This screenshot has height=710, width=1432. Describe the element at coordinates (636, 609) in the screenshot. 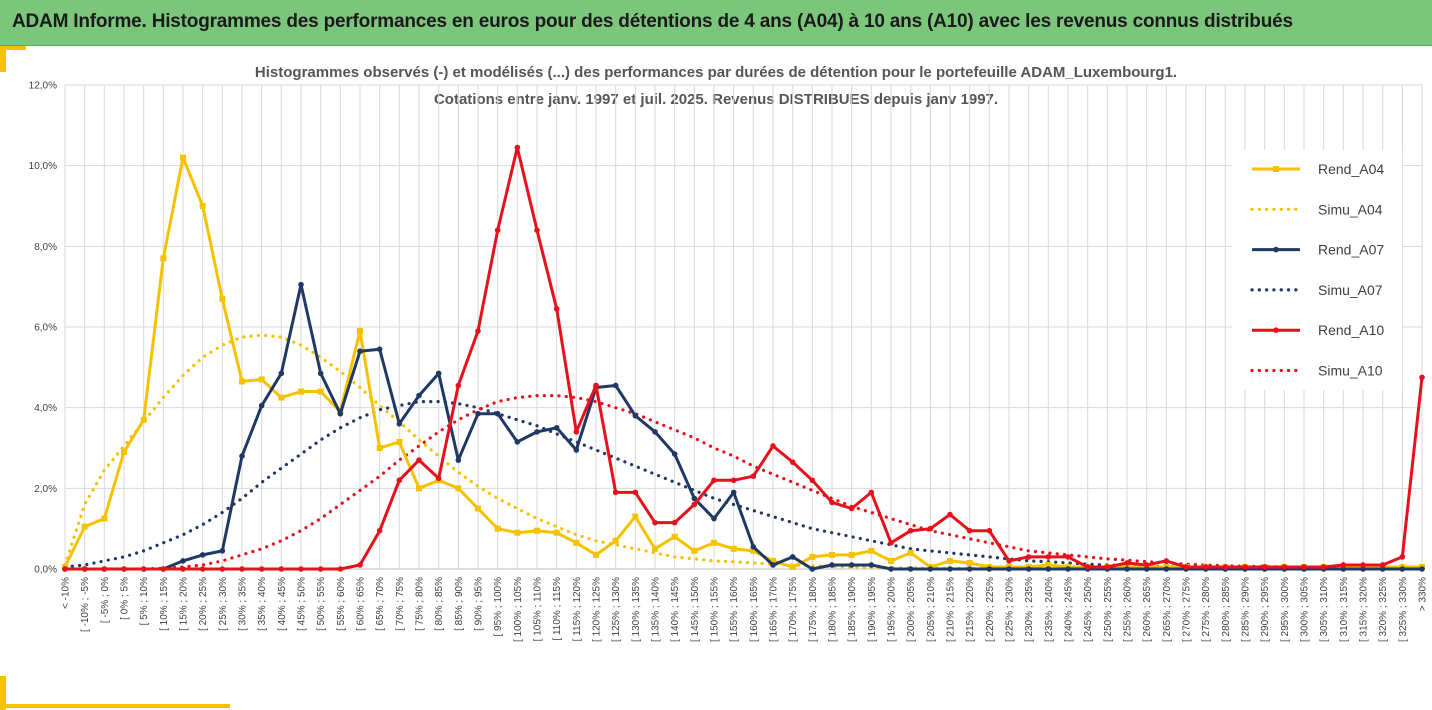

I see `x-tick-label: [ 130% ; 135%` at that location.